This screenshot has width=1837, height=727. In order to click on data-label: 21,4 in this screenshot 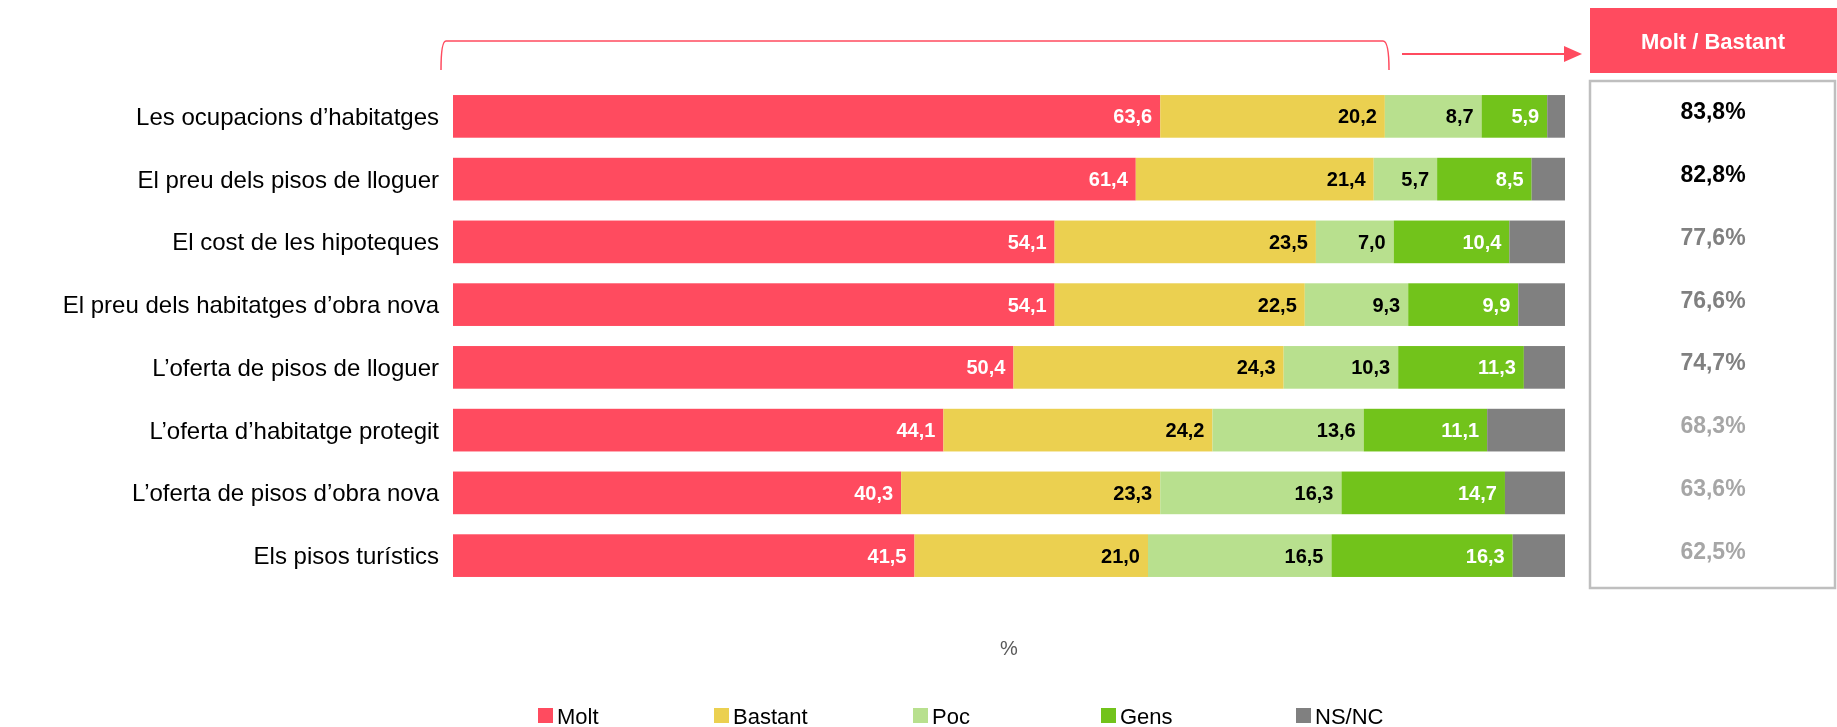, I will do `click(1346, 179)`.